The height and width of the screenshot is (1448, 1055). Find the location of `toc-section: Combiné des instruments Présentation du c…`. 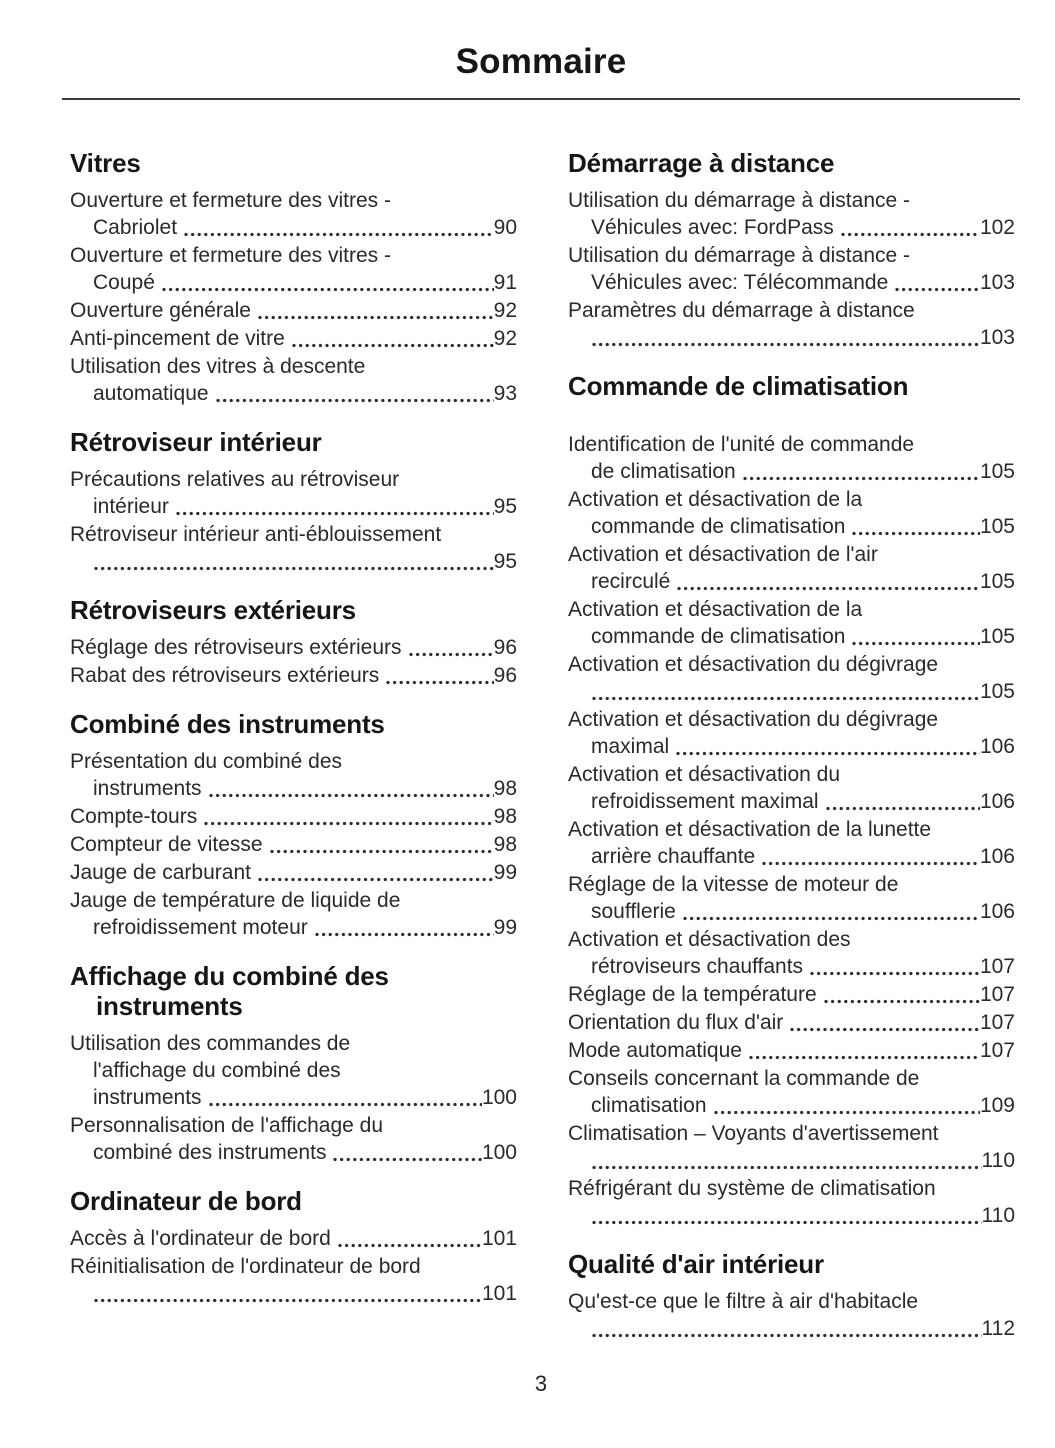

toc-section: Combiné des instruments Présentation du c… is located at coordinates (293, 825).